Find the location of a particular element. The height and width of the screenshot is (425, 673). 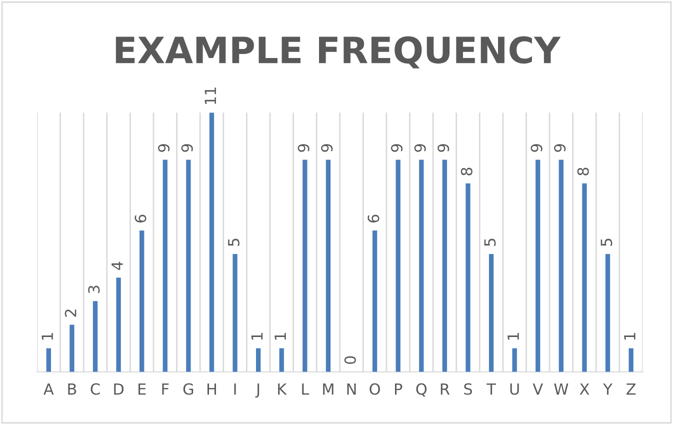

data-label: 3 is located at coordinates (94, 290).